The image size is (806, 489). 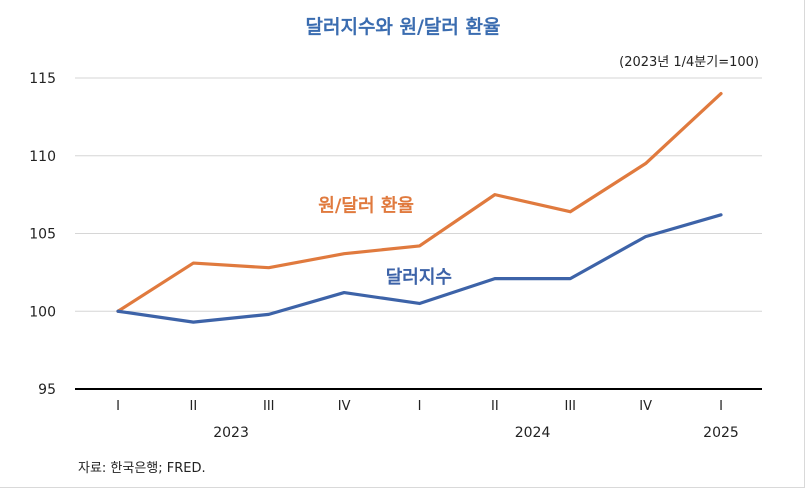 I want to click on y-tick-label: 95, so click(x=47, y=390).